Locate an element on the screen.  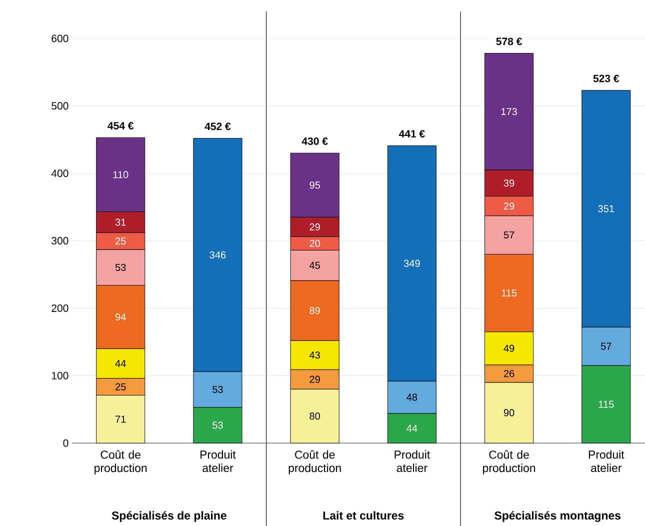
data-label: 31 is located at coordinates (120, 222).